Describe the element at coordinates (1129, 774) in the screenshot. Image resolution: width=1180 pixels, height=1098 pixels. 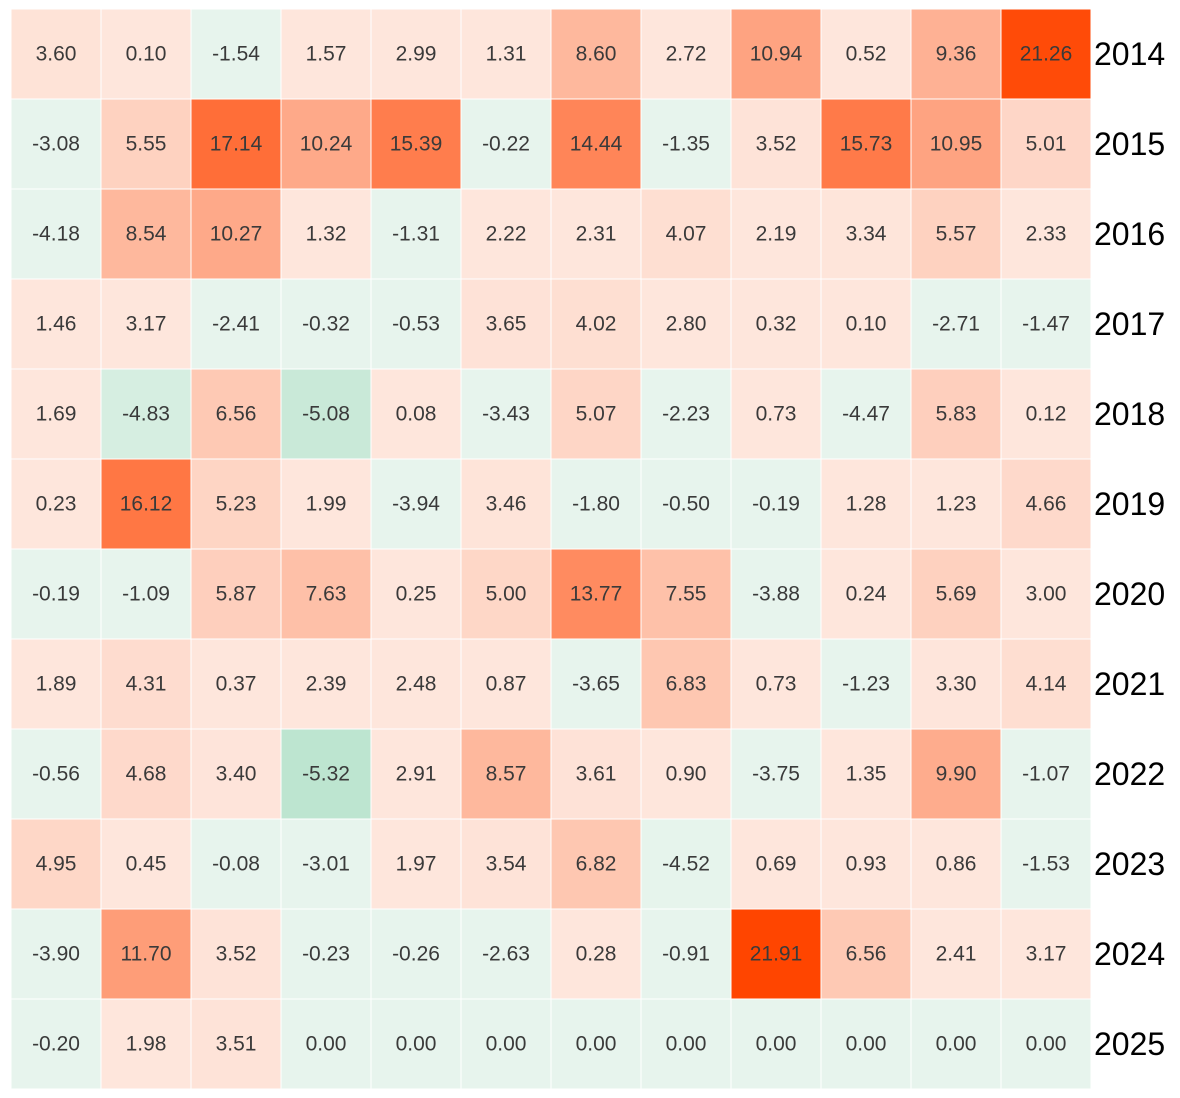
I see `year-label: 2022` at that location.